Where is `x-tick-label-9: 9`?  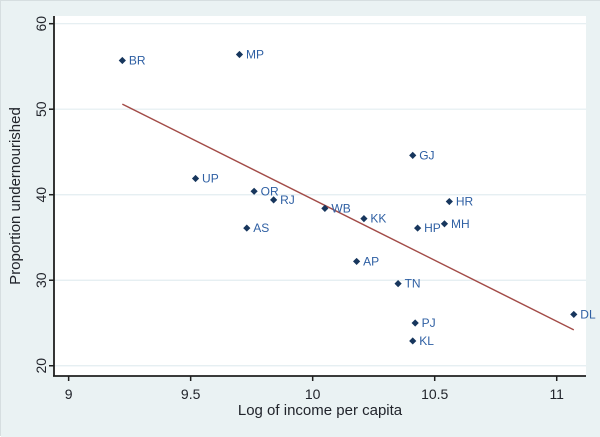 x-tick-label-9: 9 is located at coordinates (69, 394).